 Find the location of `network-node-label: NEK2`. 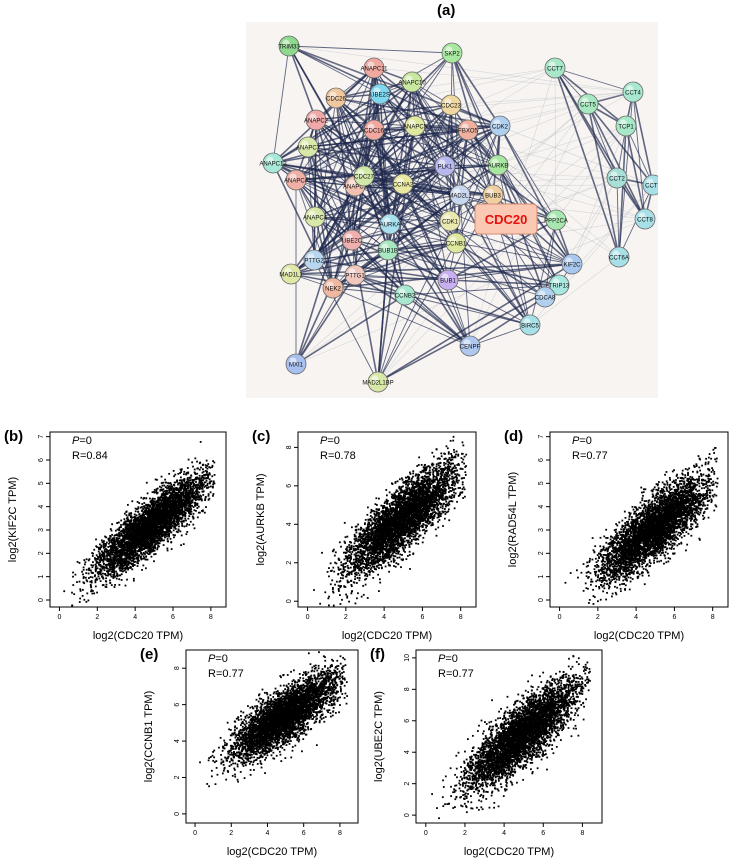

network-node-label: NEK2 is located at coordinates (333, 290).